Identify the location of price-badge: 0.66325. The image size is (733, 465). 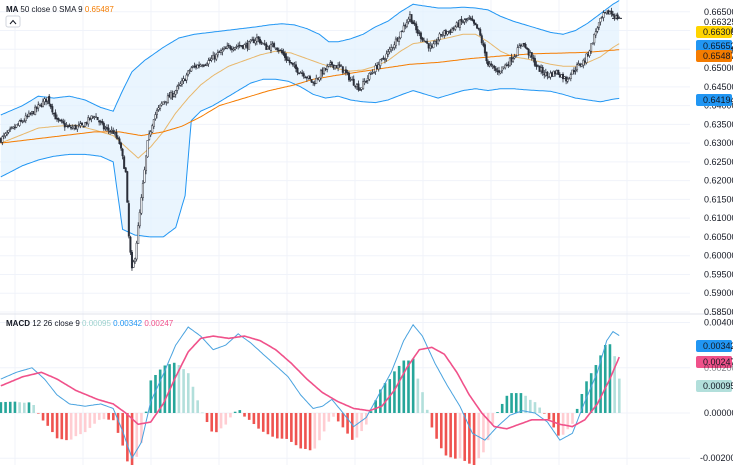
(718, 22).